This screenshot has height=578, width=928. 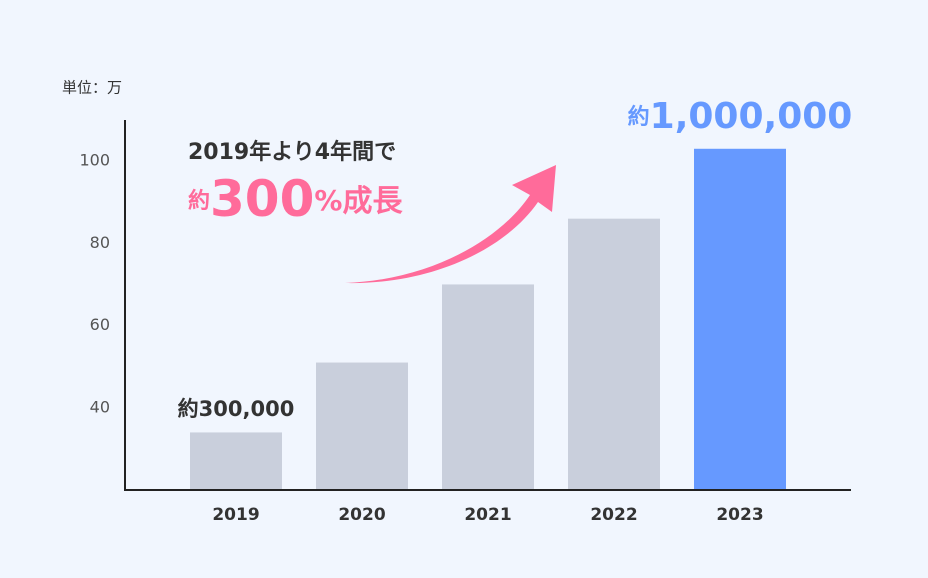 What do you see at coordinates (450, 224) in the screenshot?
I see `growth-arrow` at bounding box center [450, 224].